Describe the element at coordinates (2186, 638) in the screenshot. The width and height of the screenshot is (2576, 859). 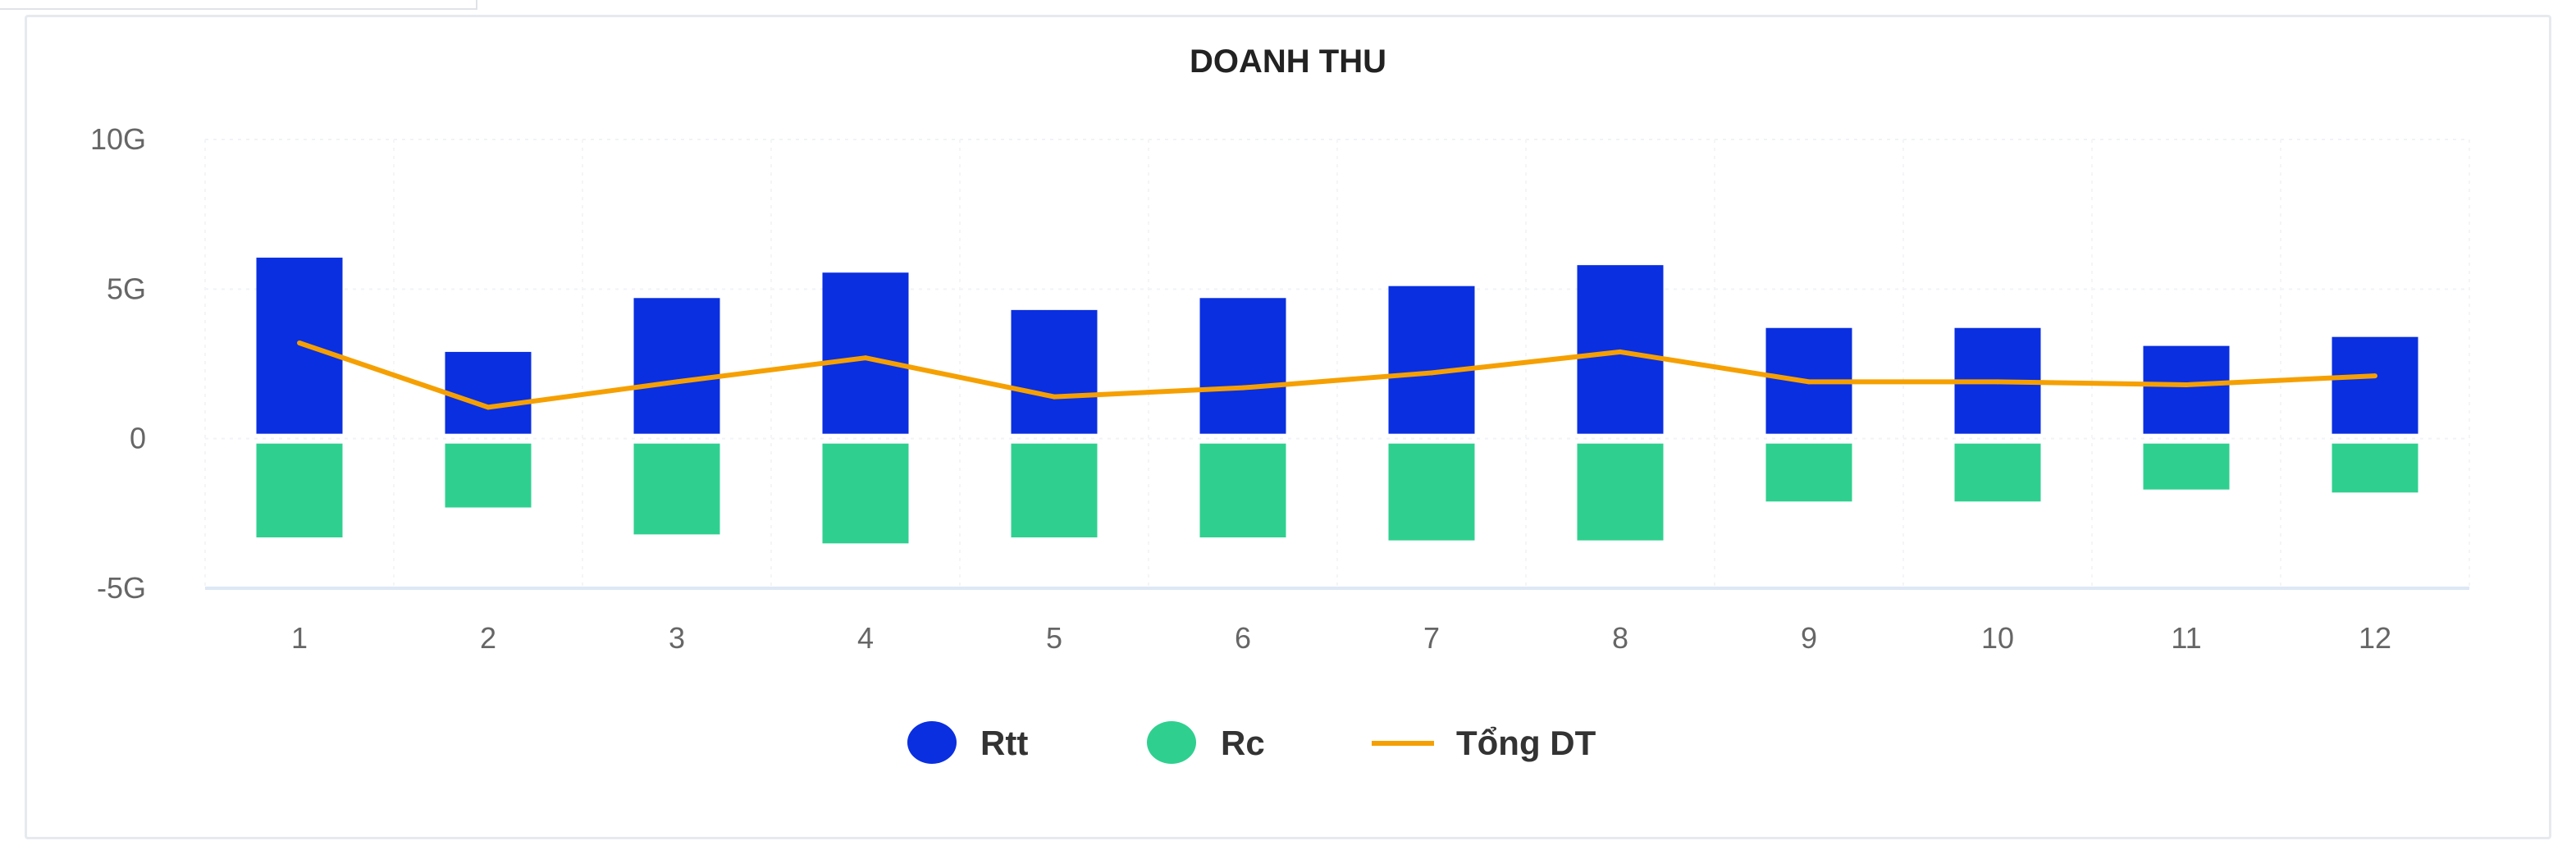
I see `x-tick-label: 11` at that location.